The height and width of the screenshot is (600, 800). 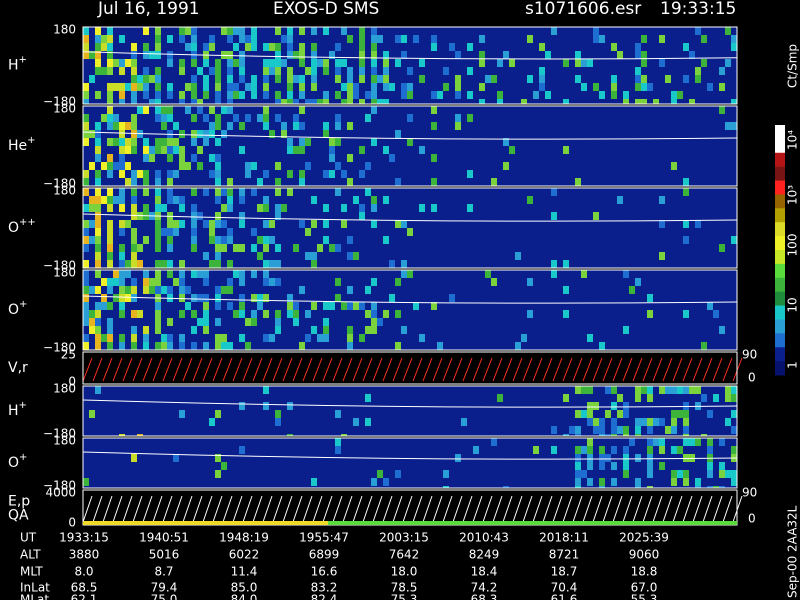 What do you see at coordinates (410, 368) in the screenshot?
I see `panel-frame` at bounding box center [410, 368].